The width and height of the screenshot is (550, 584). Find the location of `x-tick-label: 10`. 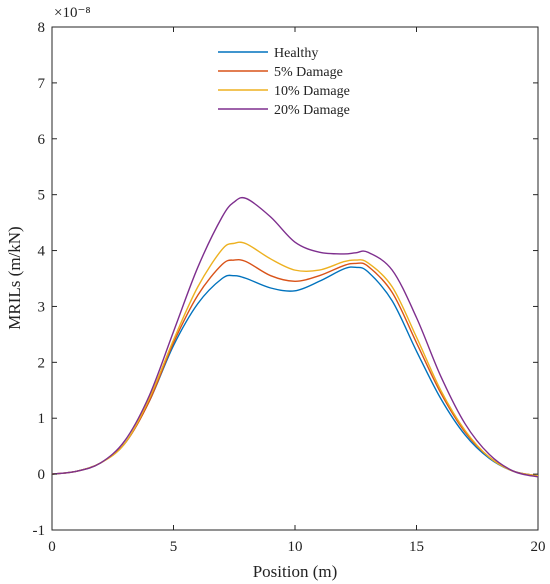

x-tick-label: 10 is located at coordinates (295, 547).